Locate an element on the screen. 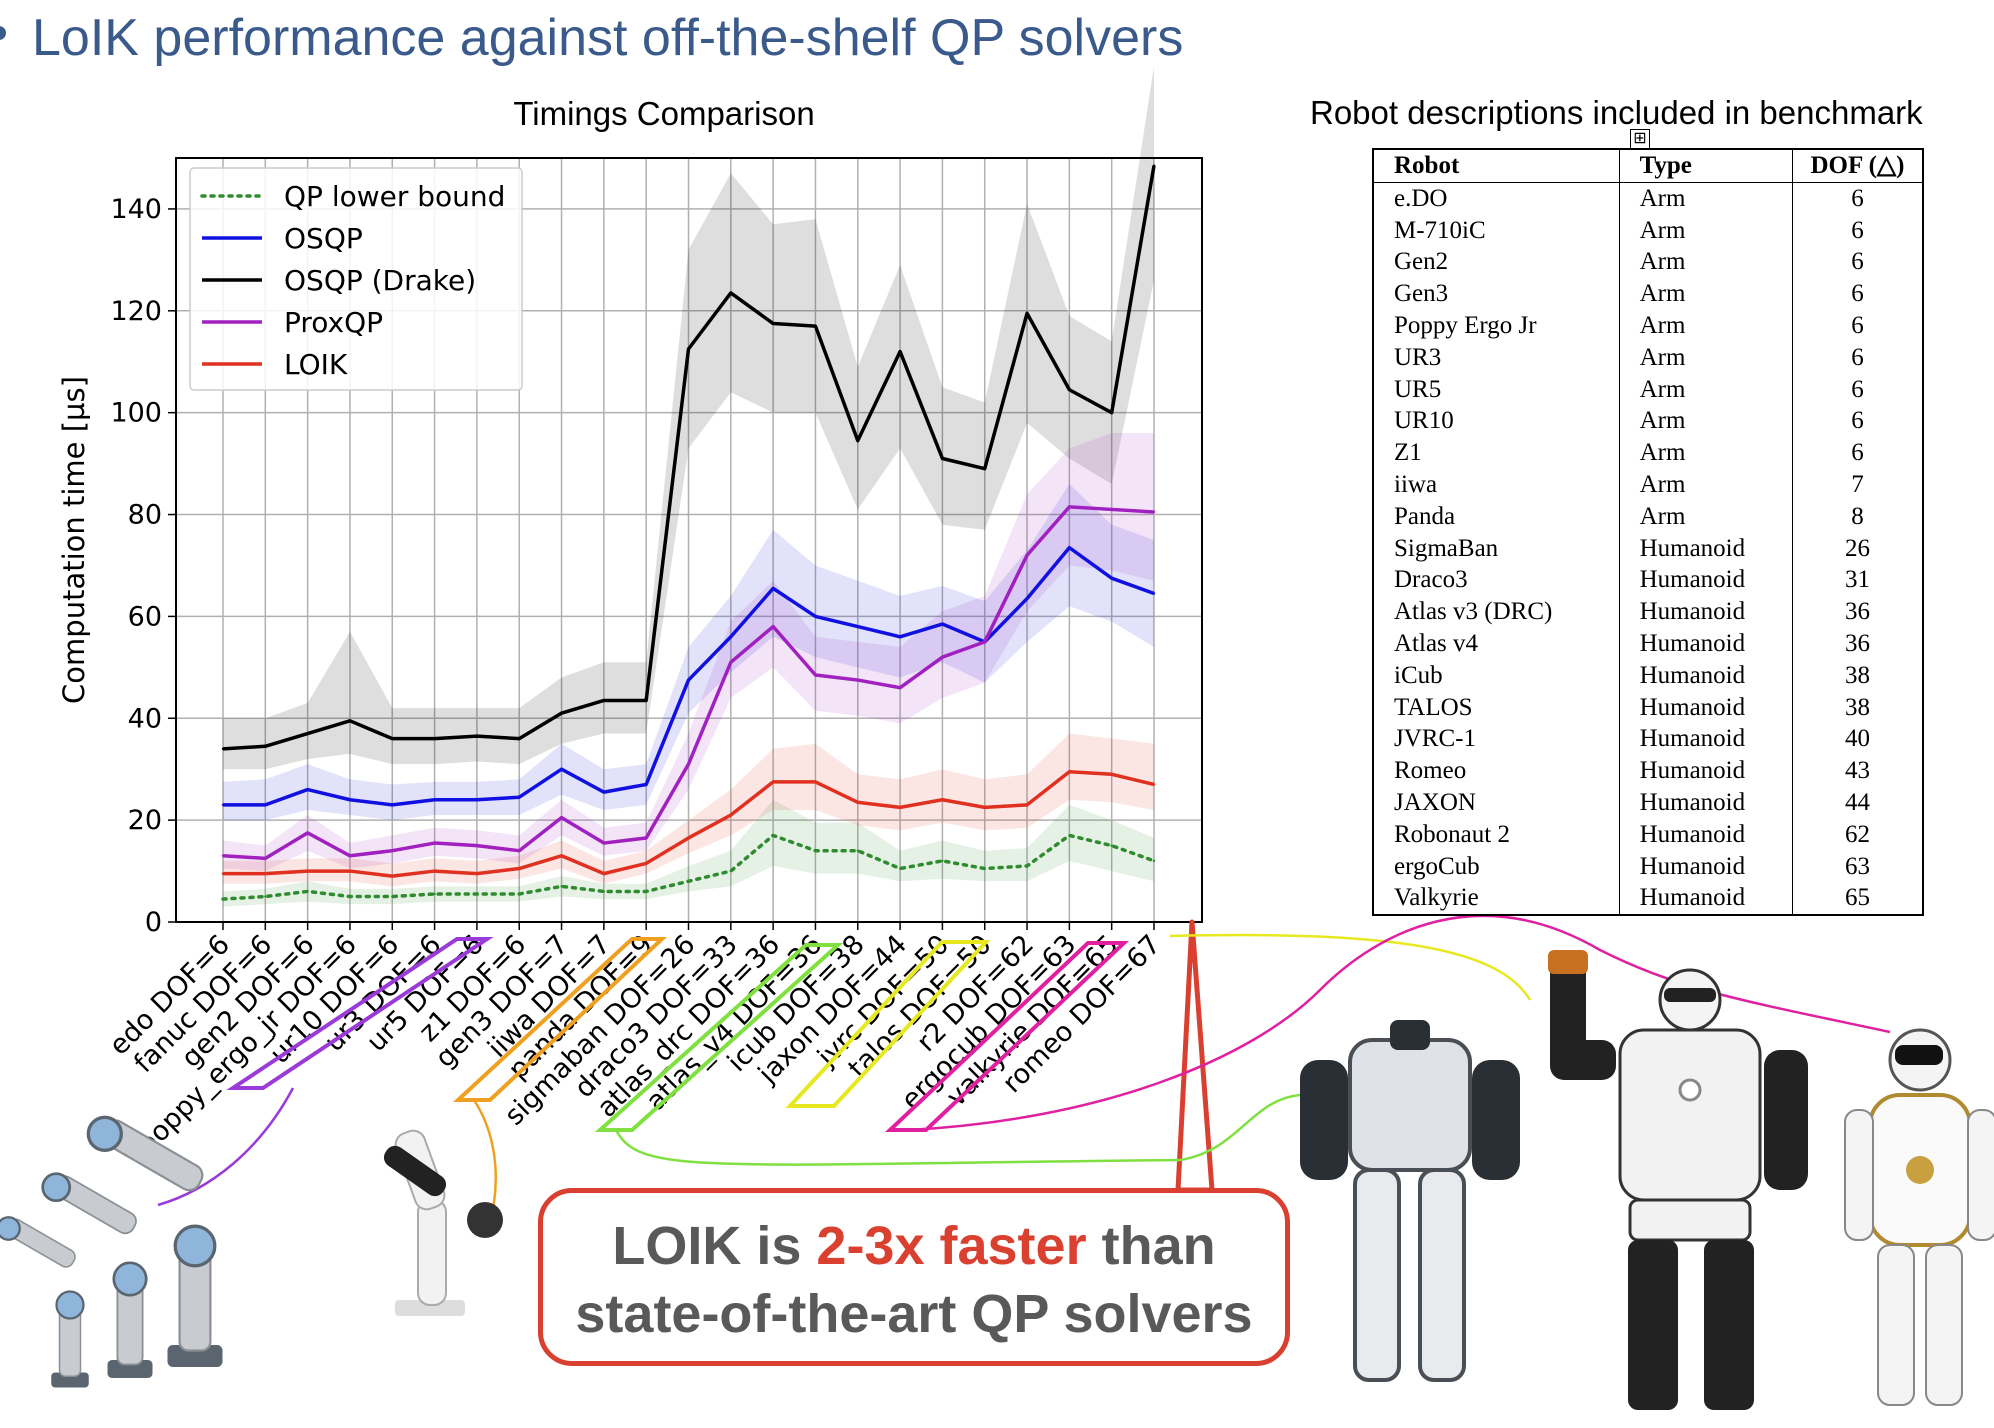 This screenshot has height=1428, width=1994. table-row: JVRC-1 Humanoid 40 is located at coordinates (1648, 739).